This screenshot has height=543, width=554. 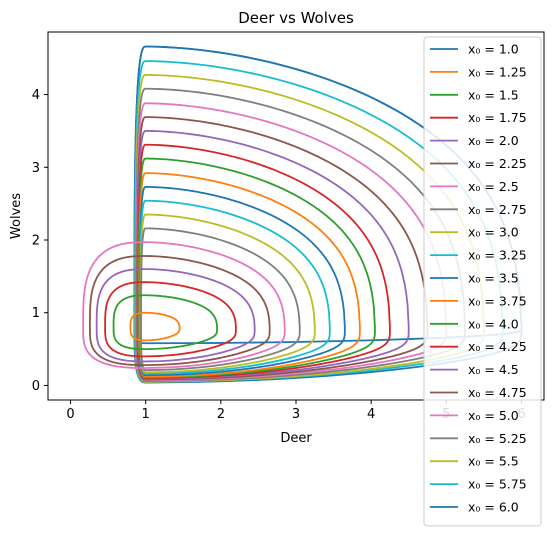 What do you see at coordinates (493, 140) in the screenshot?
I see `legend-entry-label: x₀ = 2.0` at bounding box center [493, 140].